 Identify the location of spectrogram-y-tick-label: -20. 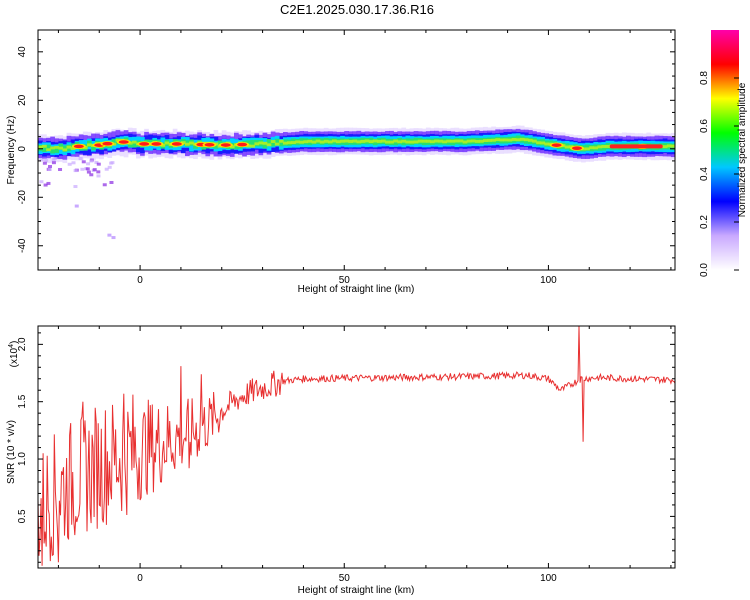
(22, 197).